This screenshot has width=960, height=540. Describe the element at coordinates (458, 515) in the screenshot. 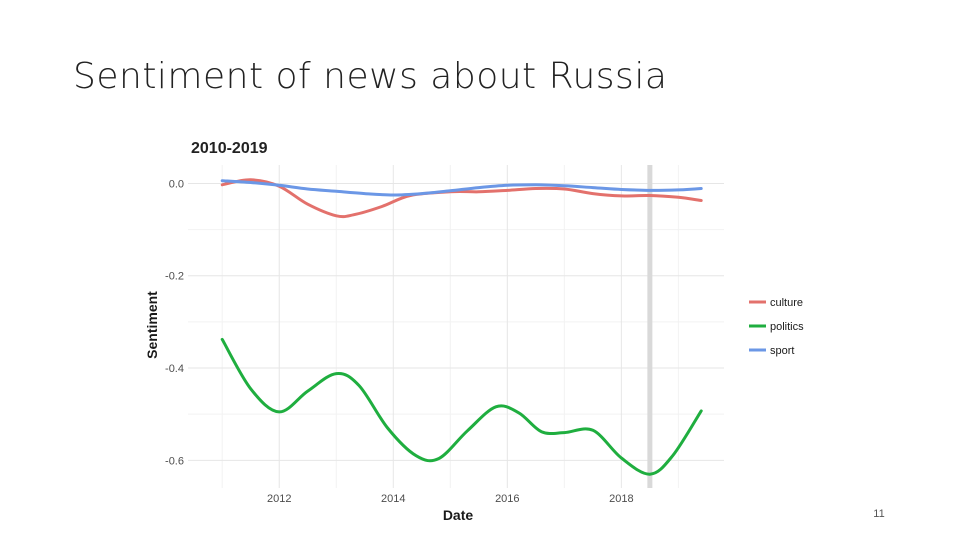

I see `x-axis-title: Date` at that location.